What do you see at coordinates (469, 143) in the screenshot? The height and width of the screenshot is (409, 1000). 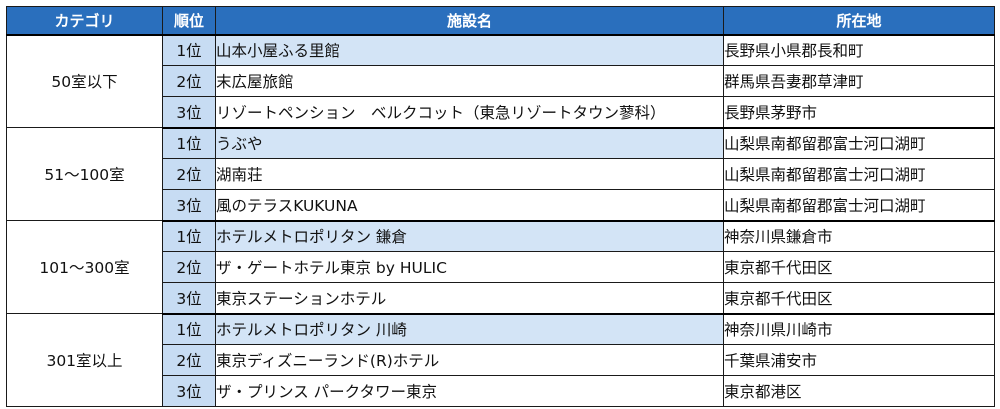 I see `facility-cell: うぶや` at bounding box center [469, 143].